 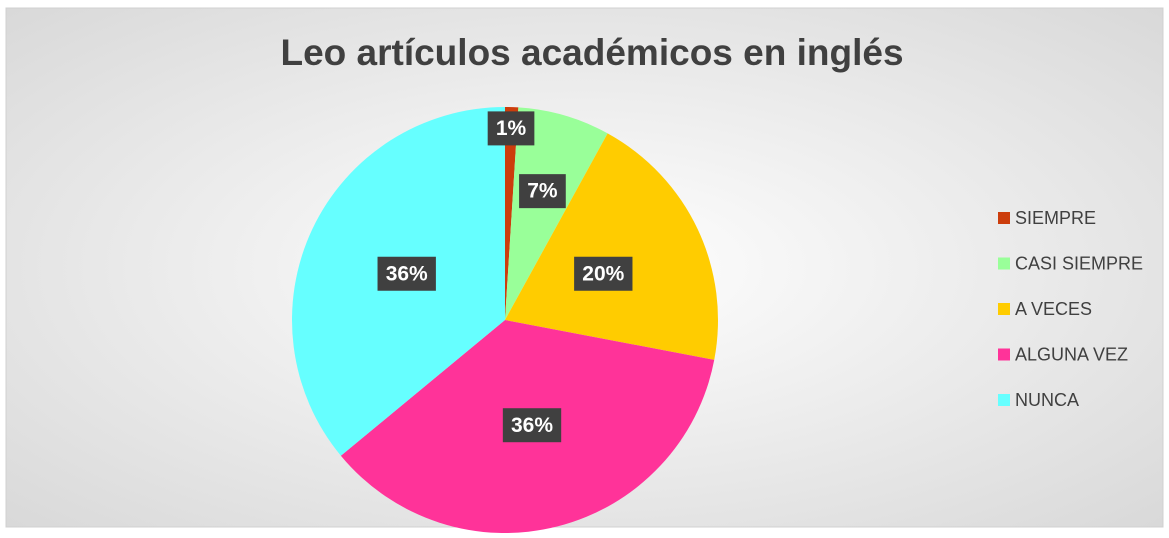 What do you see at coordinates (1071, 354) in the screenshot?
I see `legend-label: ALGUNA VEZ` at bounding box center [1071, 354].